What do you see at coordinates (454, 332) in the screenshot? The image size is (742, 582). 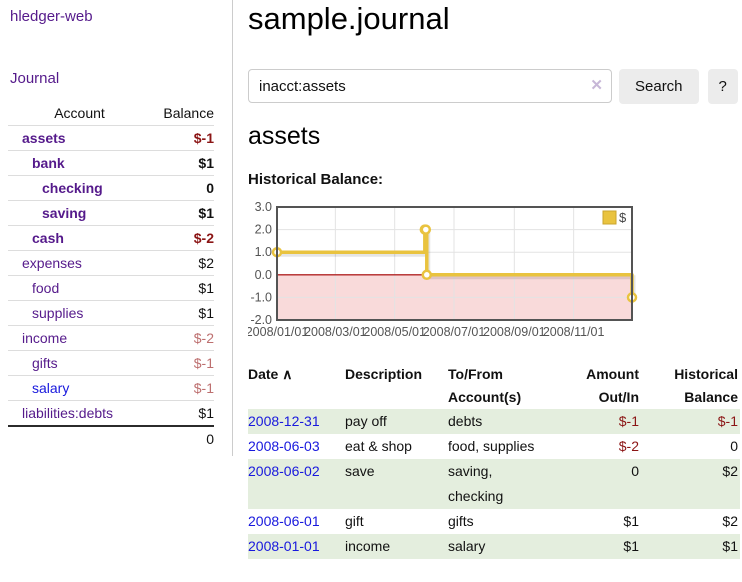 I see `svg-text: 2008/07/01` at bounding box center [454, 332].